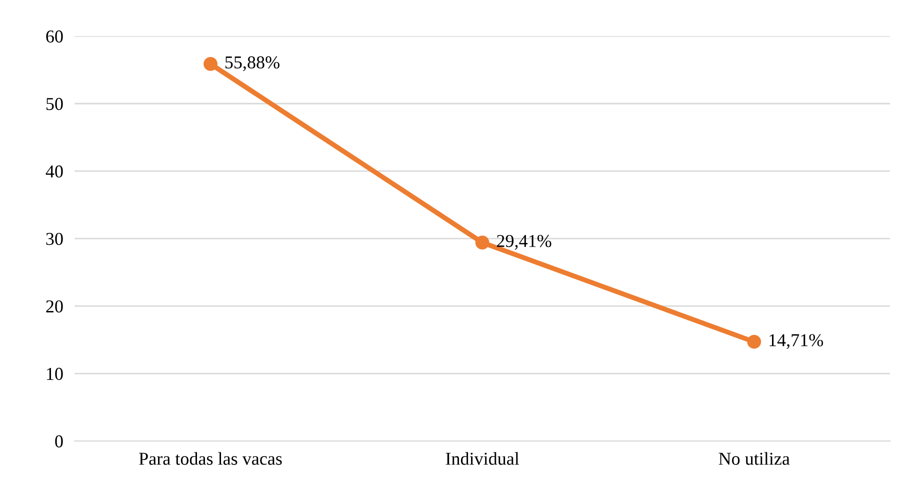 The width and height of the screenshot is (899, 482). Describe the element at coordinates (754, 458) in the screenshot. I see `x-tick-label: No utiliza` at that location.